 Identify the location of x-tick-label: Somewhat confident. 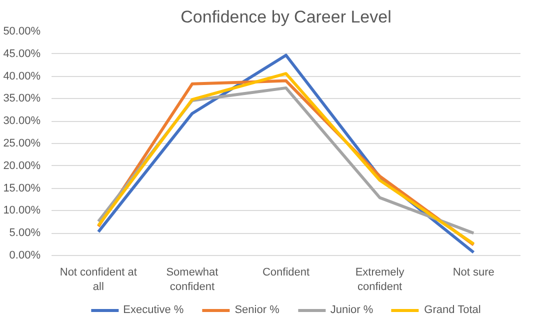
(192, 279).